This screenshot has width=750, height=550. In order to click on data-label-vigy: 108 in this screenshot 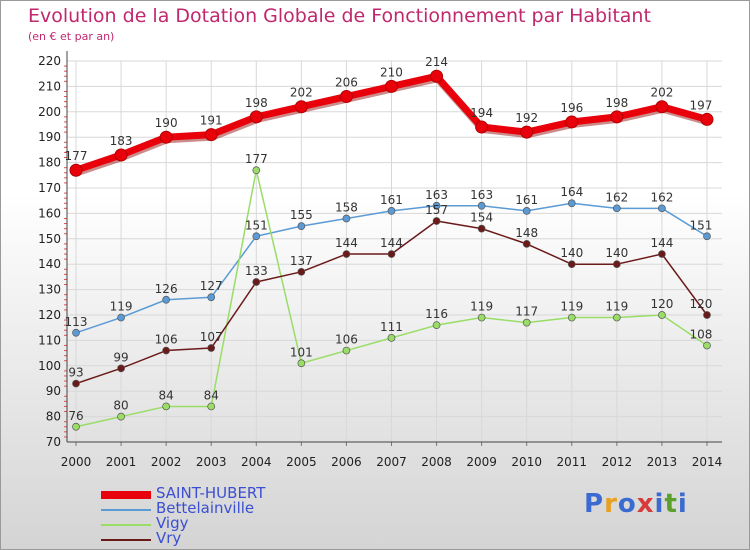, I will do `click(701, 334)`.